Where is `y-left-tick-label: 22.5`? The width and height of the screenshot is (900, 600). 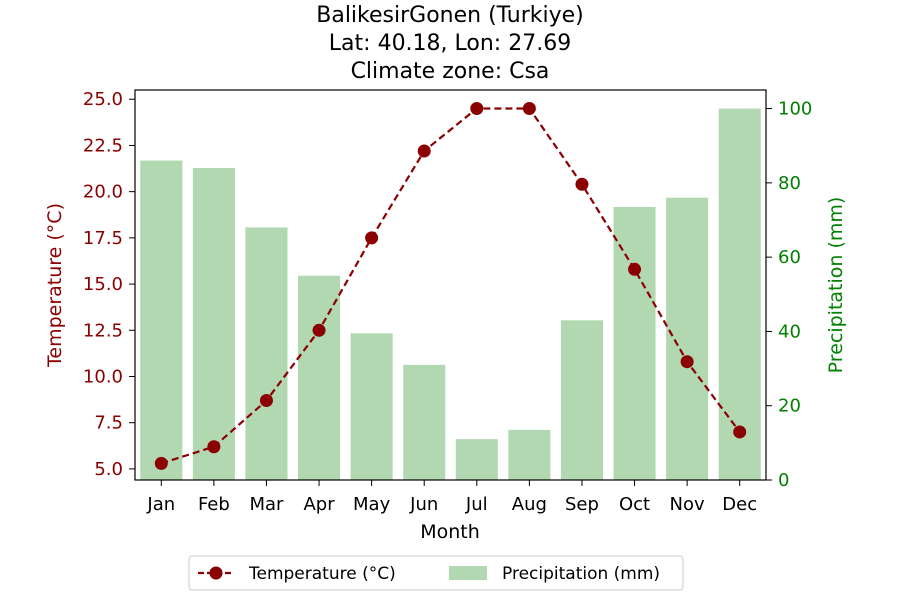
y-left-tick-label: 22.5 is located at coordinates (103, 145).